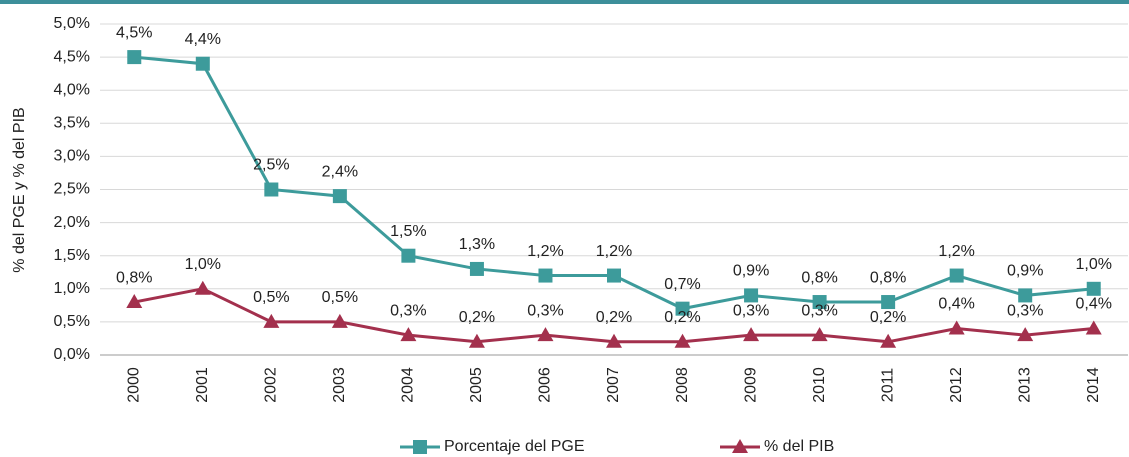 The image size is (1129, 457). I want to click on y-tick-label: 2,5%, so click(72, 189).